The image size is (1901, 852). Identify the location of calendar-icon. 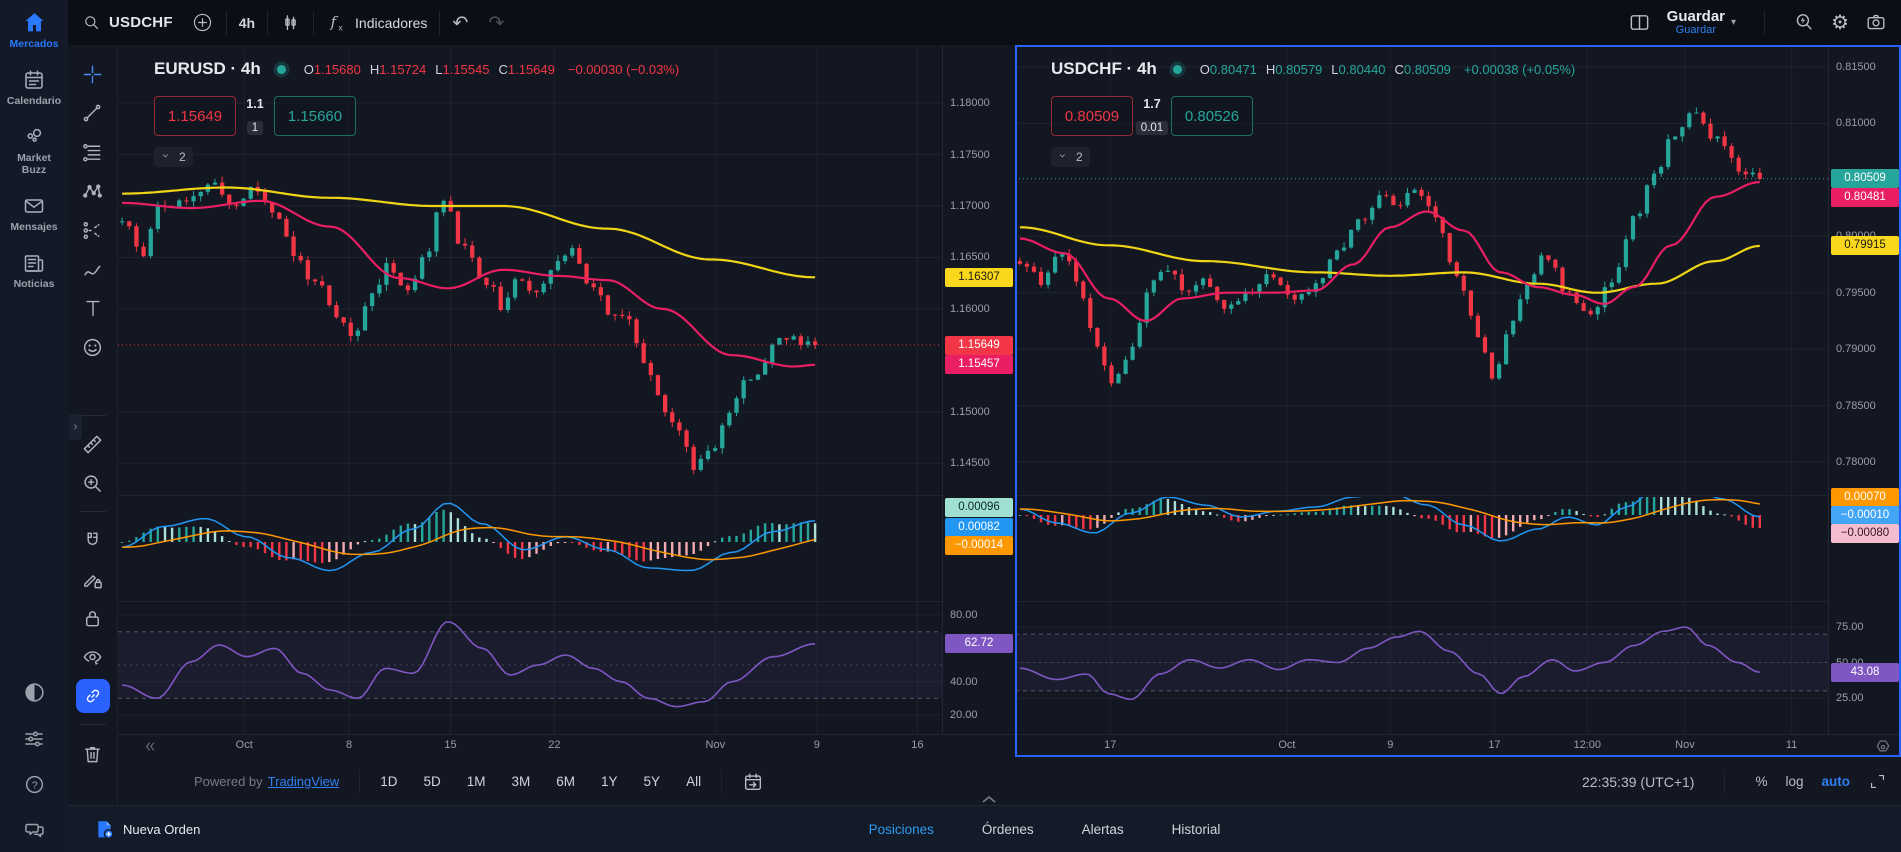
(34, 80).